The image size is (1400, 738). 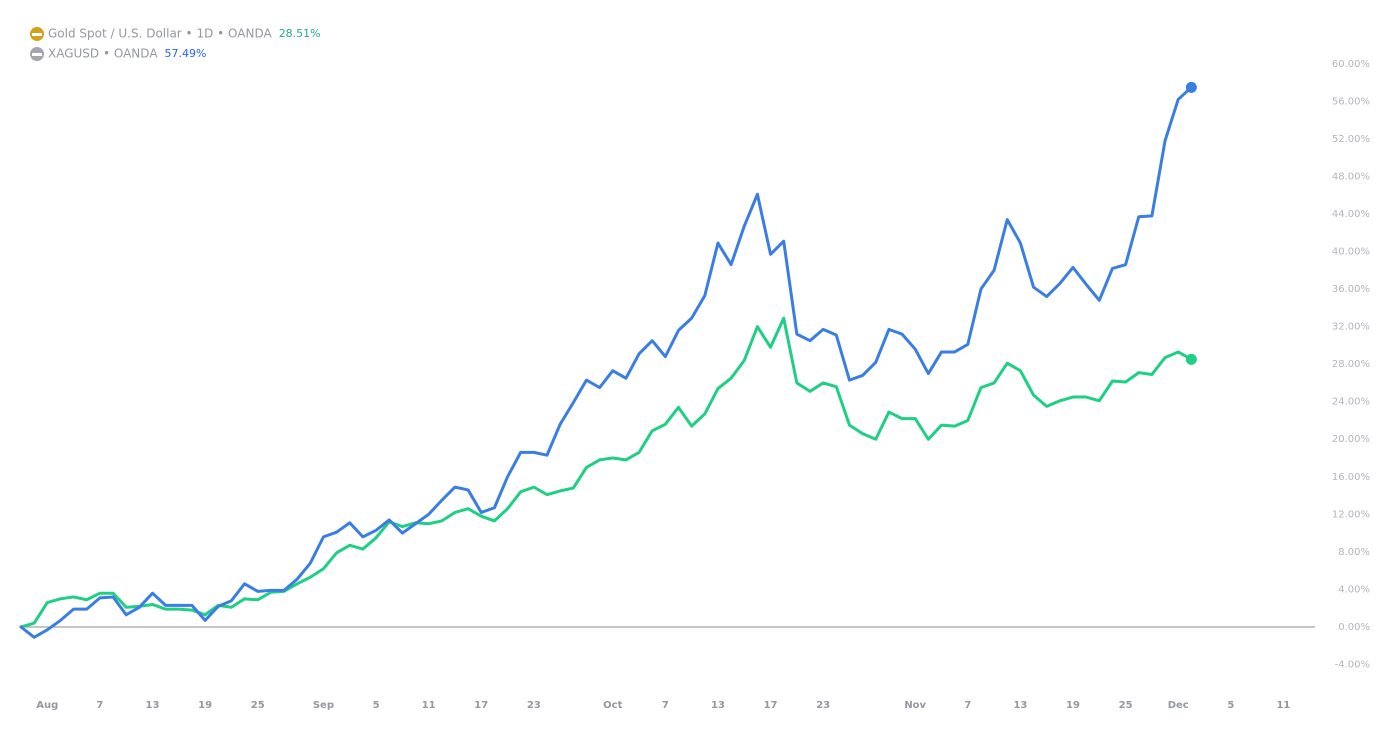 What do you see at coordinates (1352, 665) in the screenshot?
I see `y-tick-label: -4.00%` at bounding box center [1352, 665].